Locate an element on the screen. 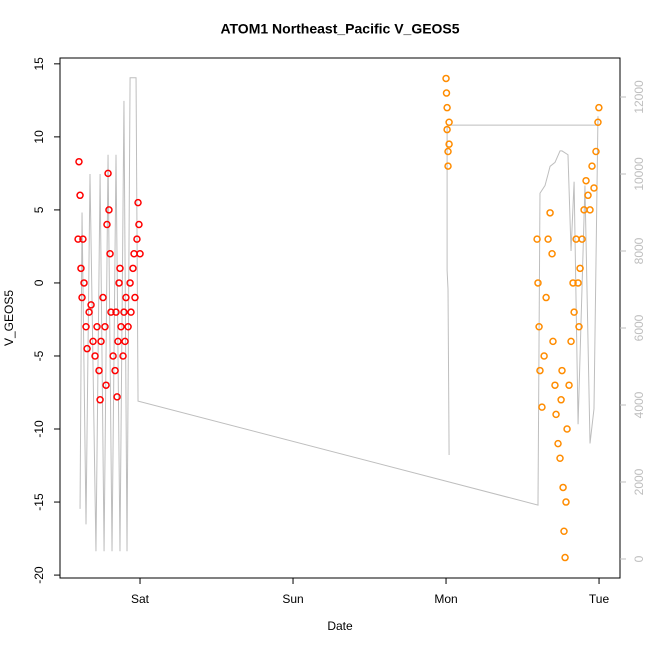 The height and width of the screenshot is (650, 650). y-tick-label: -5 is located at coordinates (39, 355).